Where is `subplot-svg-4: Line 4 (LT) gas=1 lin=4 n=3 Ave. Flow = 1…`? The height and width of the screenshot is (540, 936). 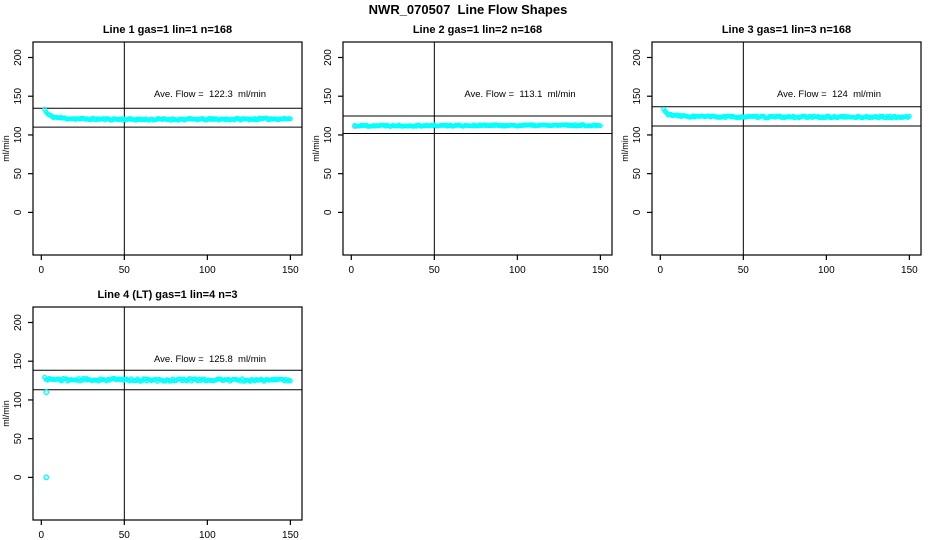 subplot-svg-4: Line 4 (LT) gas=1 lin=4 n=3 Ave. Flow = 1… is located at coordinates (152, 414).